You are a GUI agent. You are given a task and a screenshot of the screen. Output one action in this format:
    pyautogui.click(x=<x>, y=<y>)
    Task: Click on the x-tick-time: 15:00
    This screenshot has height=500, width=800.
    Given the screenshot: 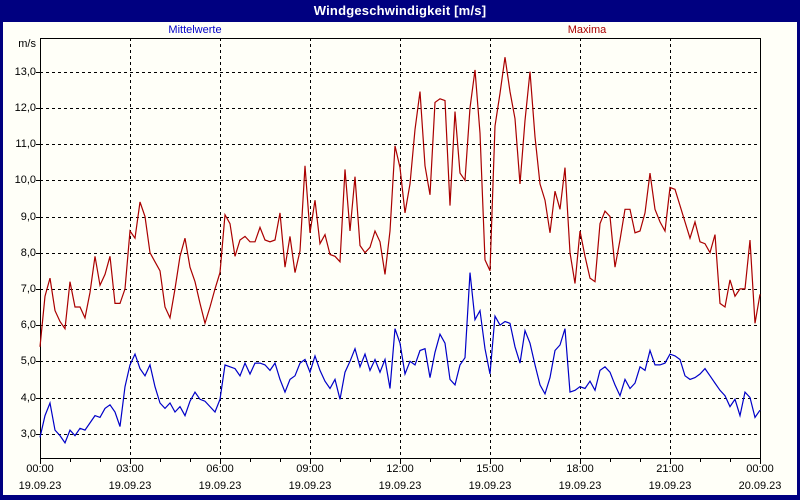 What is the action you would take?
    pyautogui.click(x=490, y=469)
    